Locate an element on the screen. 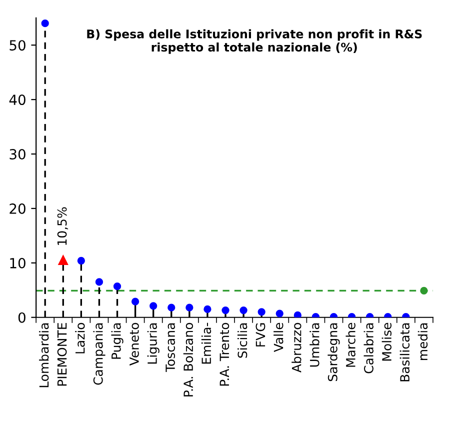  y-tick-label: 0 is located at coordinates (22, 317).